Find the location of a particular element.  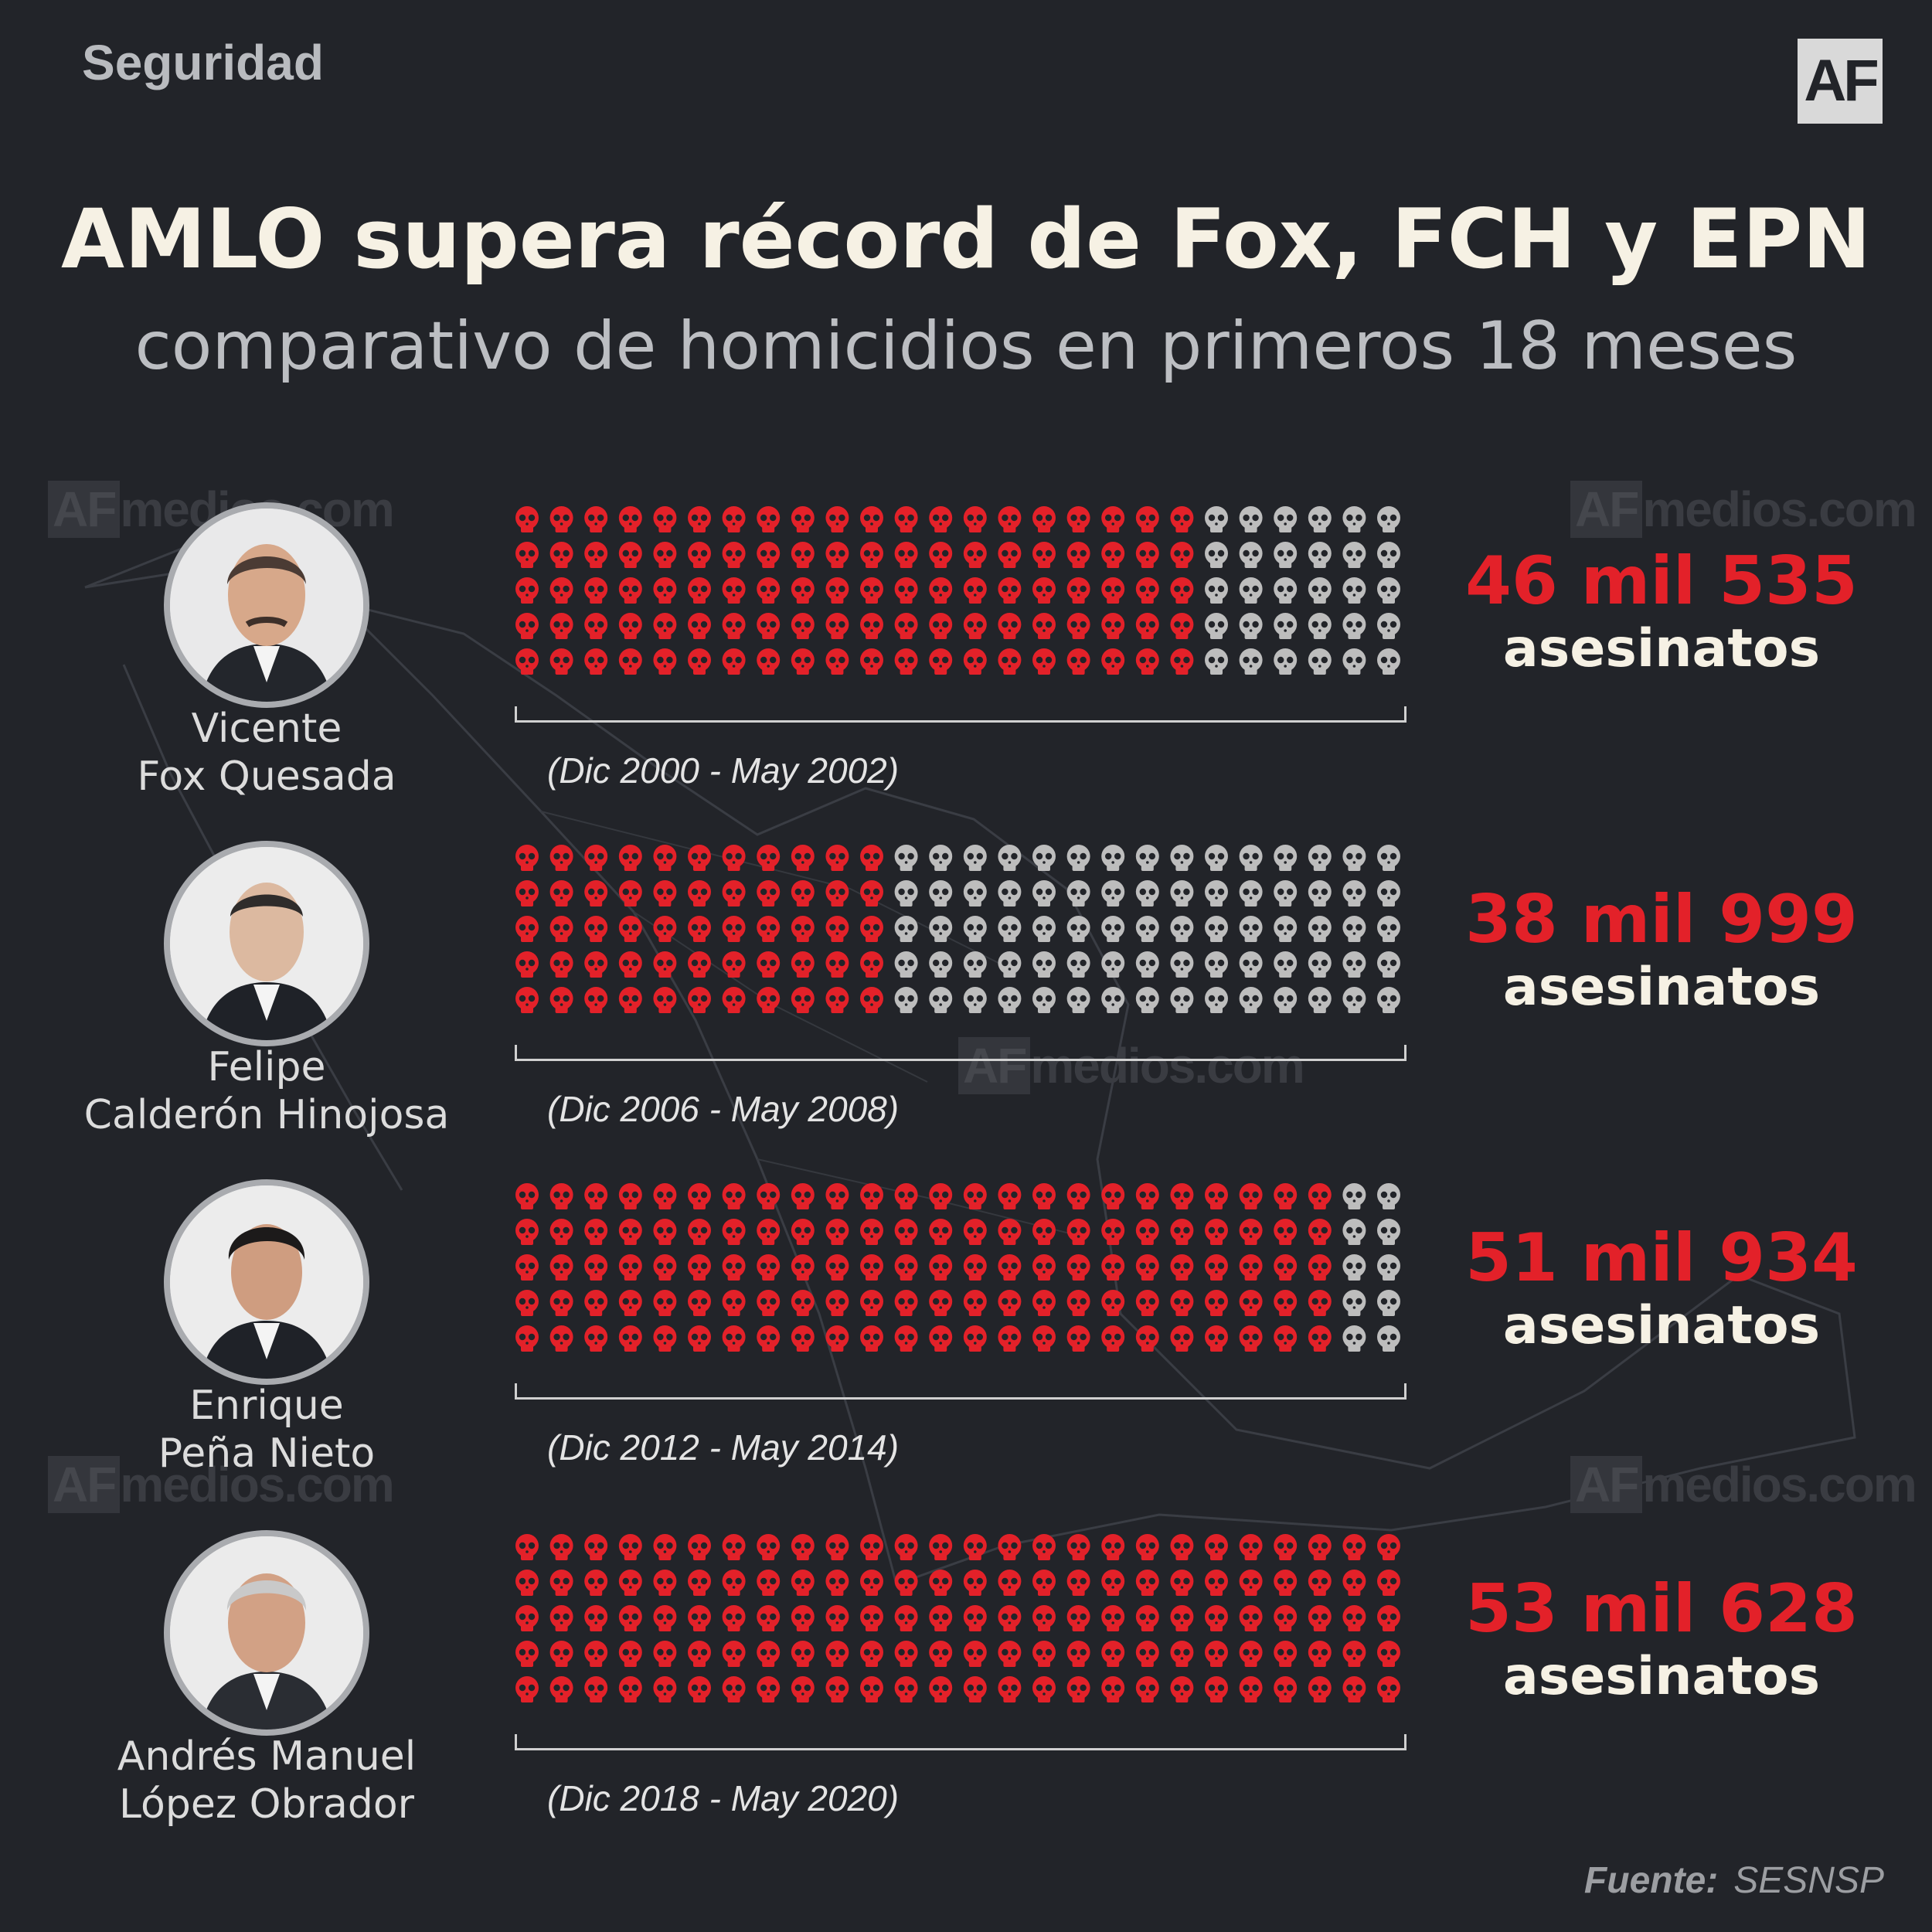

period-label: (Dic 2000 - May 2002) is located at coordinates (724, 770).